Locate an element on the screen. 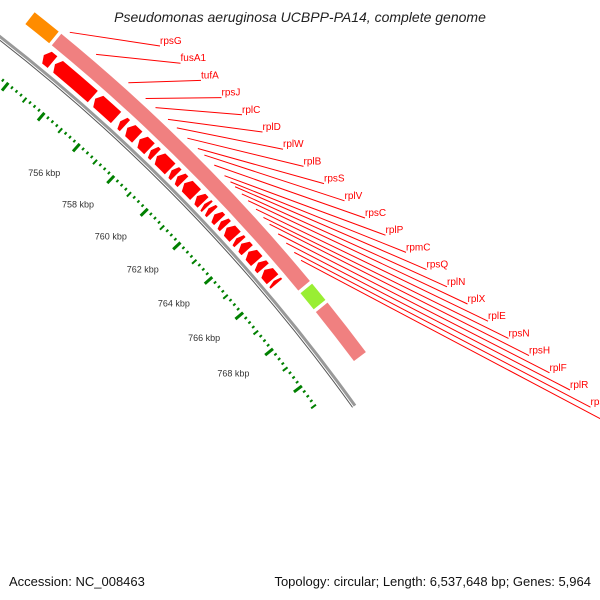 The width and height of the screenshot is (600, 600). scale-label: 762 kbp is located at coordinates (143, 270).